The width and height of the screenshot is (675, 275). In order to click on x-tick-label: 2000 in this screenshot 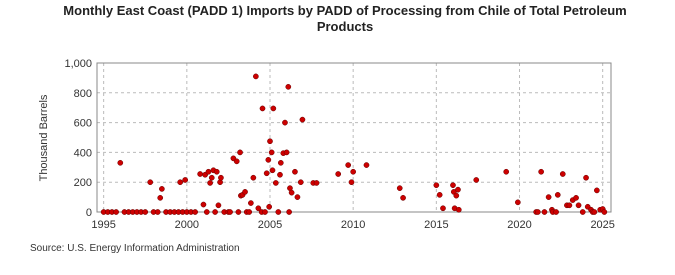, I will do `click(187, 225)`.